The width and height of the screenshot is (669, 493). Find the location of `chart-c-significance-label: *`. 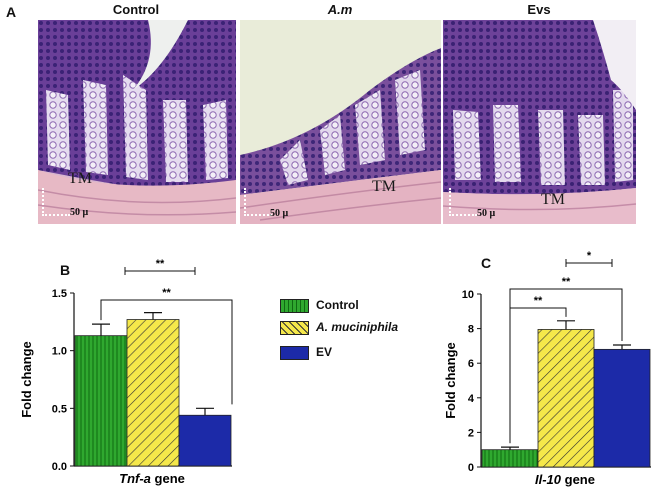

chart-c-significance-label: * is located at coordinates (589, 256).